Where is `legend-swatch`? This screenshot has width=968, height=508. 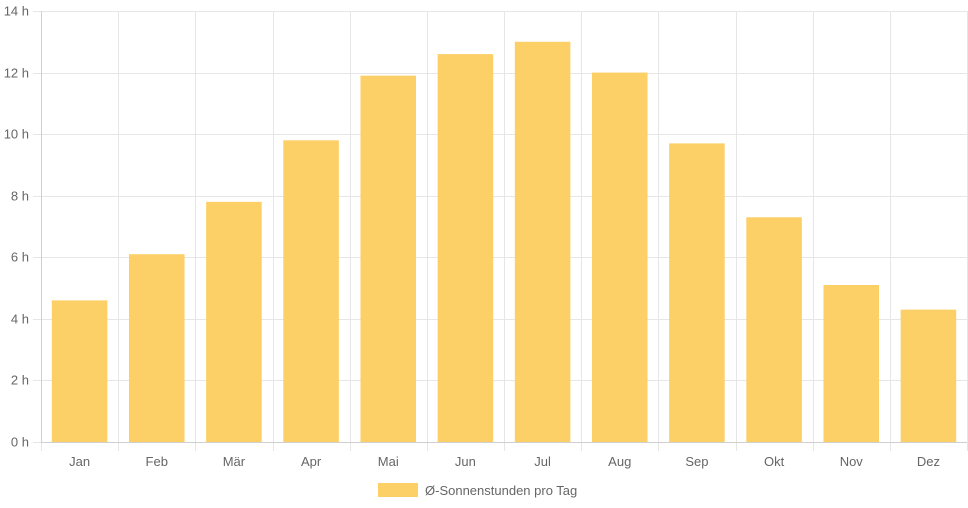
legend-swatch is located at coordinates (398, 490).